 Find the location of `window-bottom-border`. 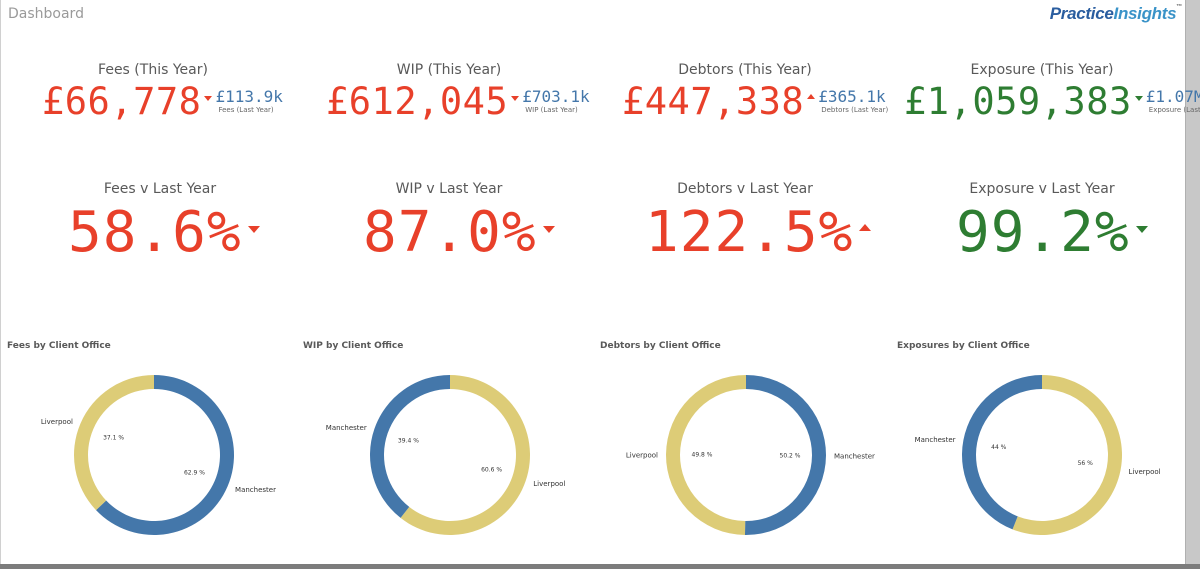

window-bottom-border is located at coordinates (600, 566).